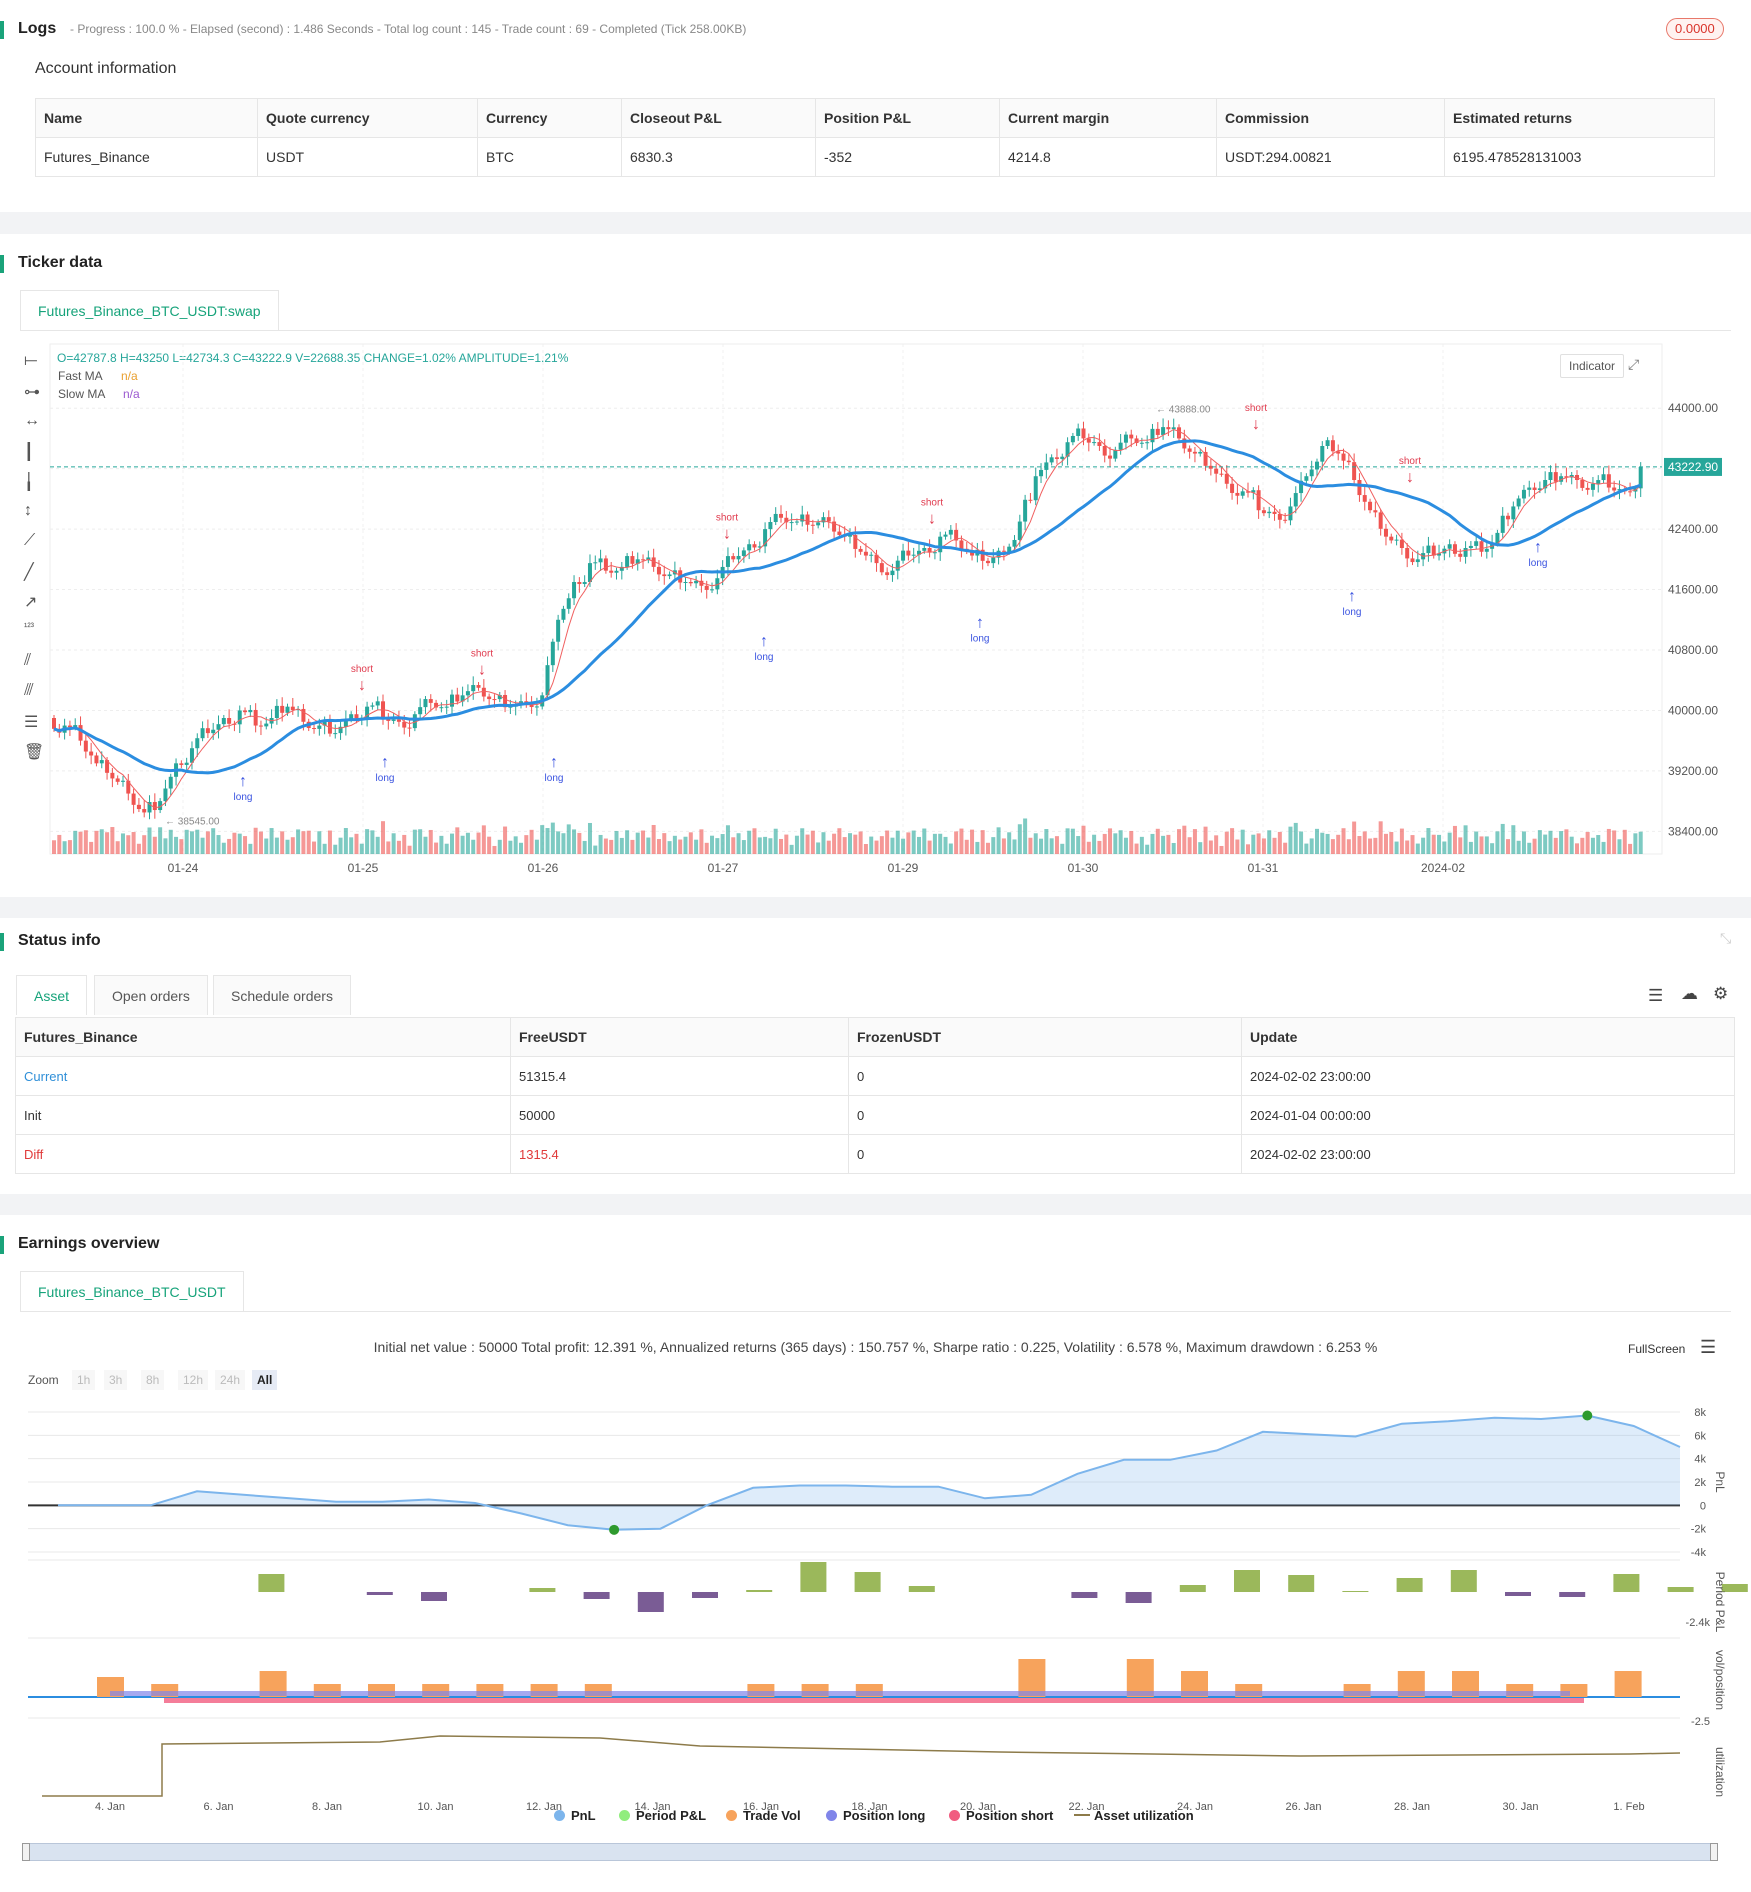  What do you see at coordinates (1303, 1807) in the screenshot?
I see `x-tick-label: 26. Jan` at bounding box center [1303, 1807].